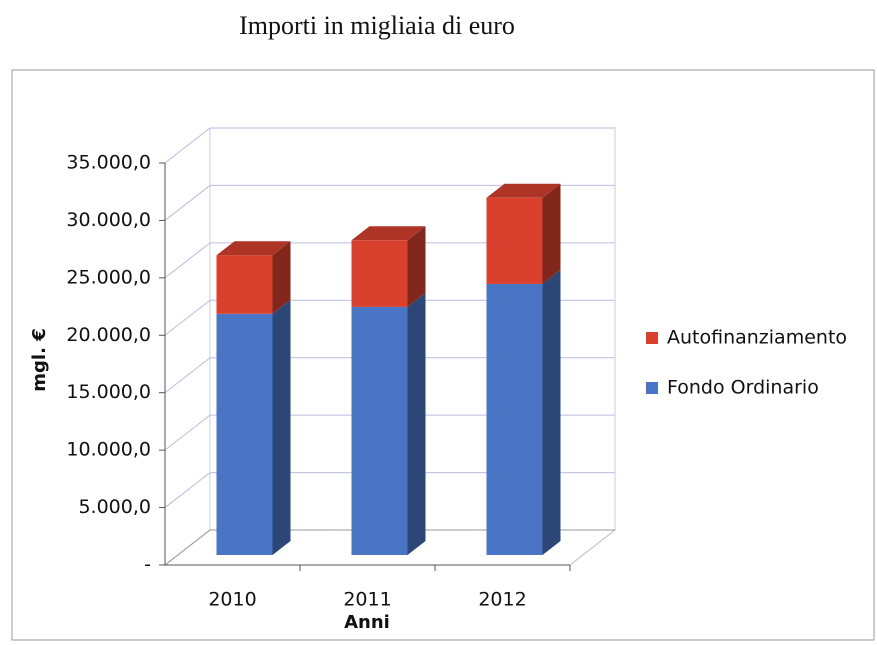 The image size is (877, 645). Describe the element at coordinates (108, 450) in the screenshot. I see `y-tick-label: 10.000,0` at that location.